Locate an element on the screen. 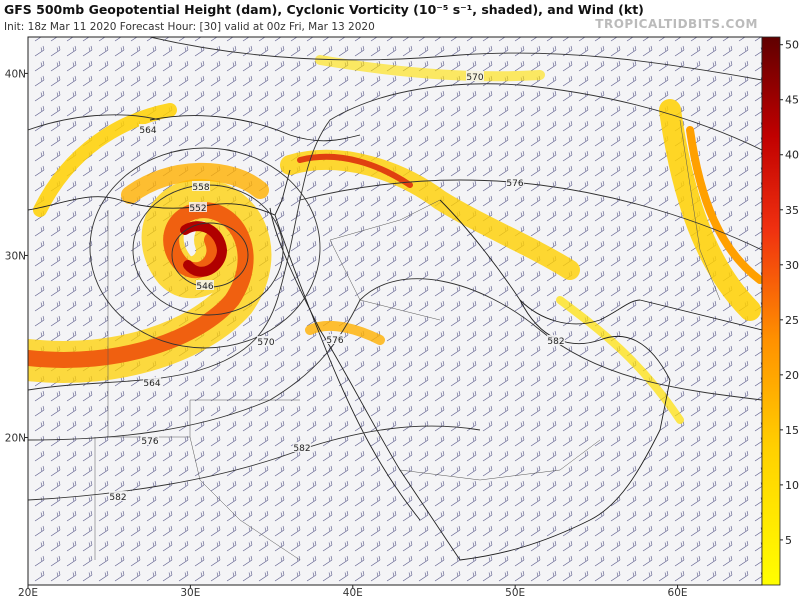  colorbar-label: 20 is located at coordinates (792, 375).